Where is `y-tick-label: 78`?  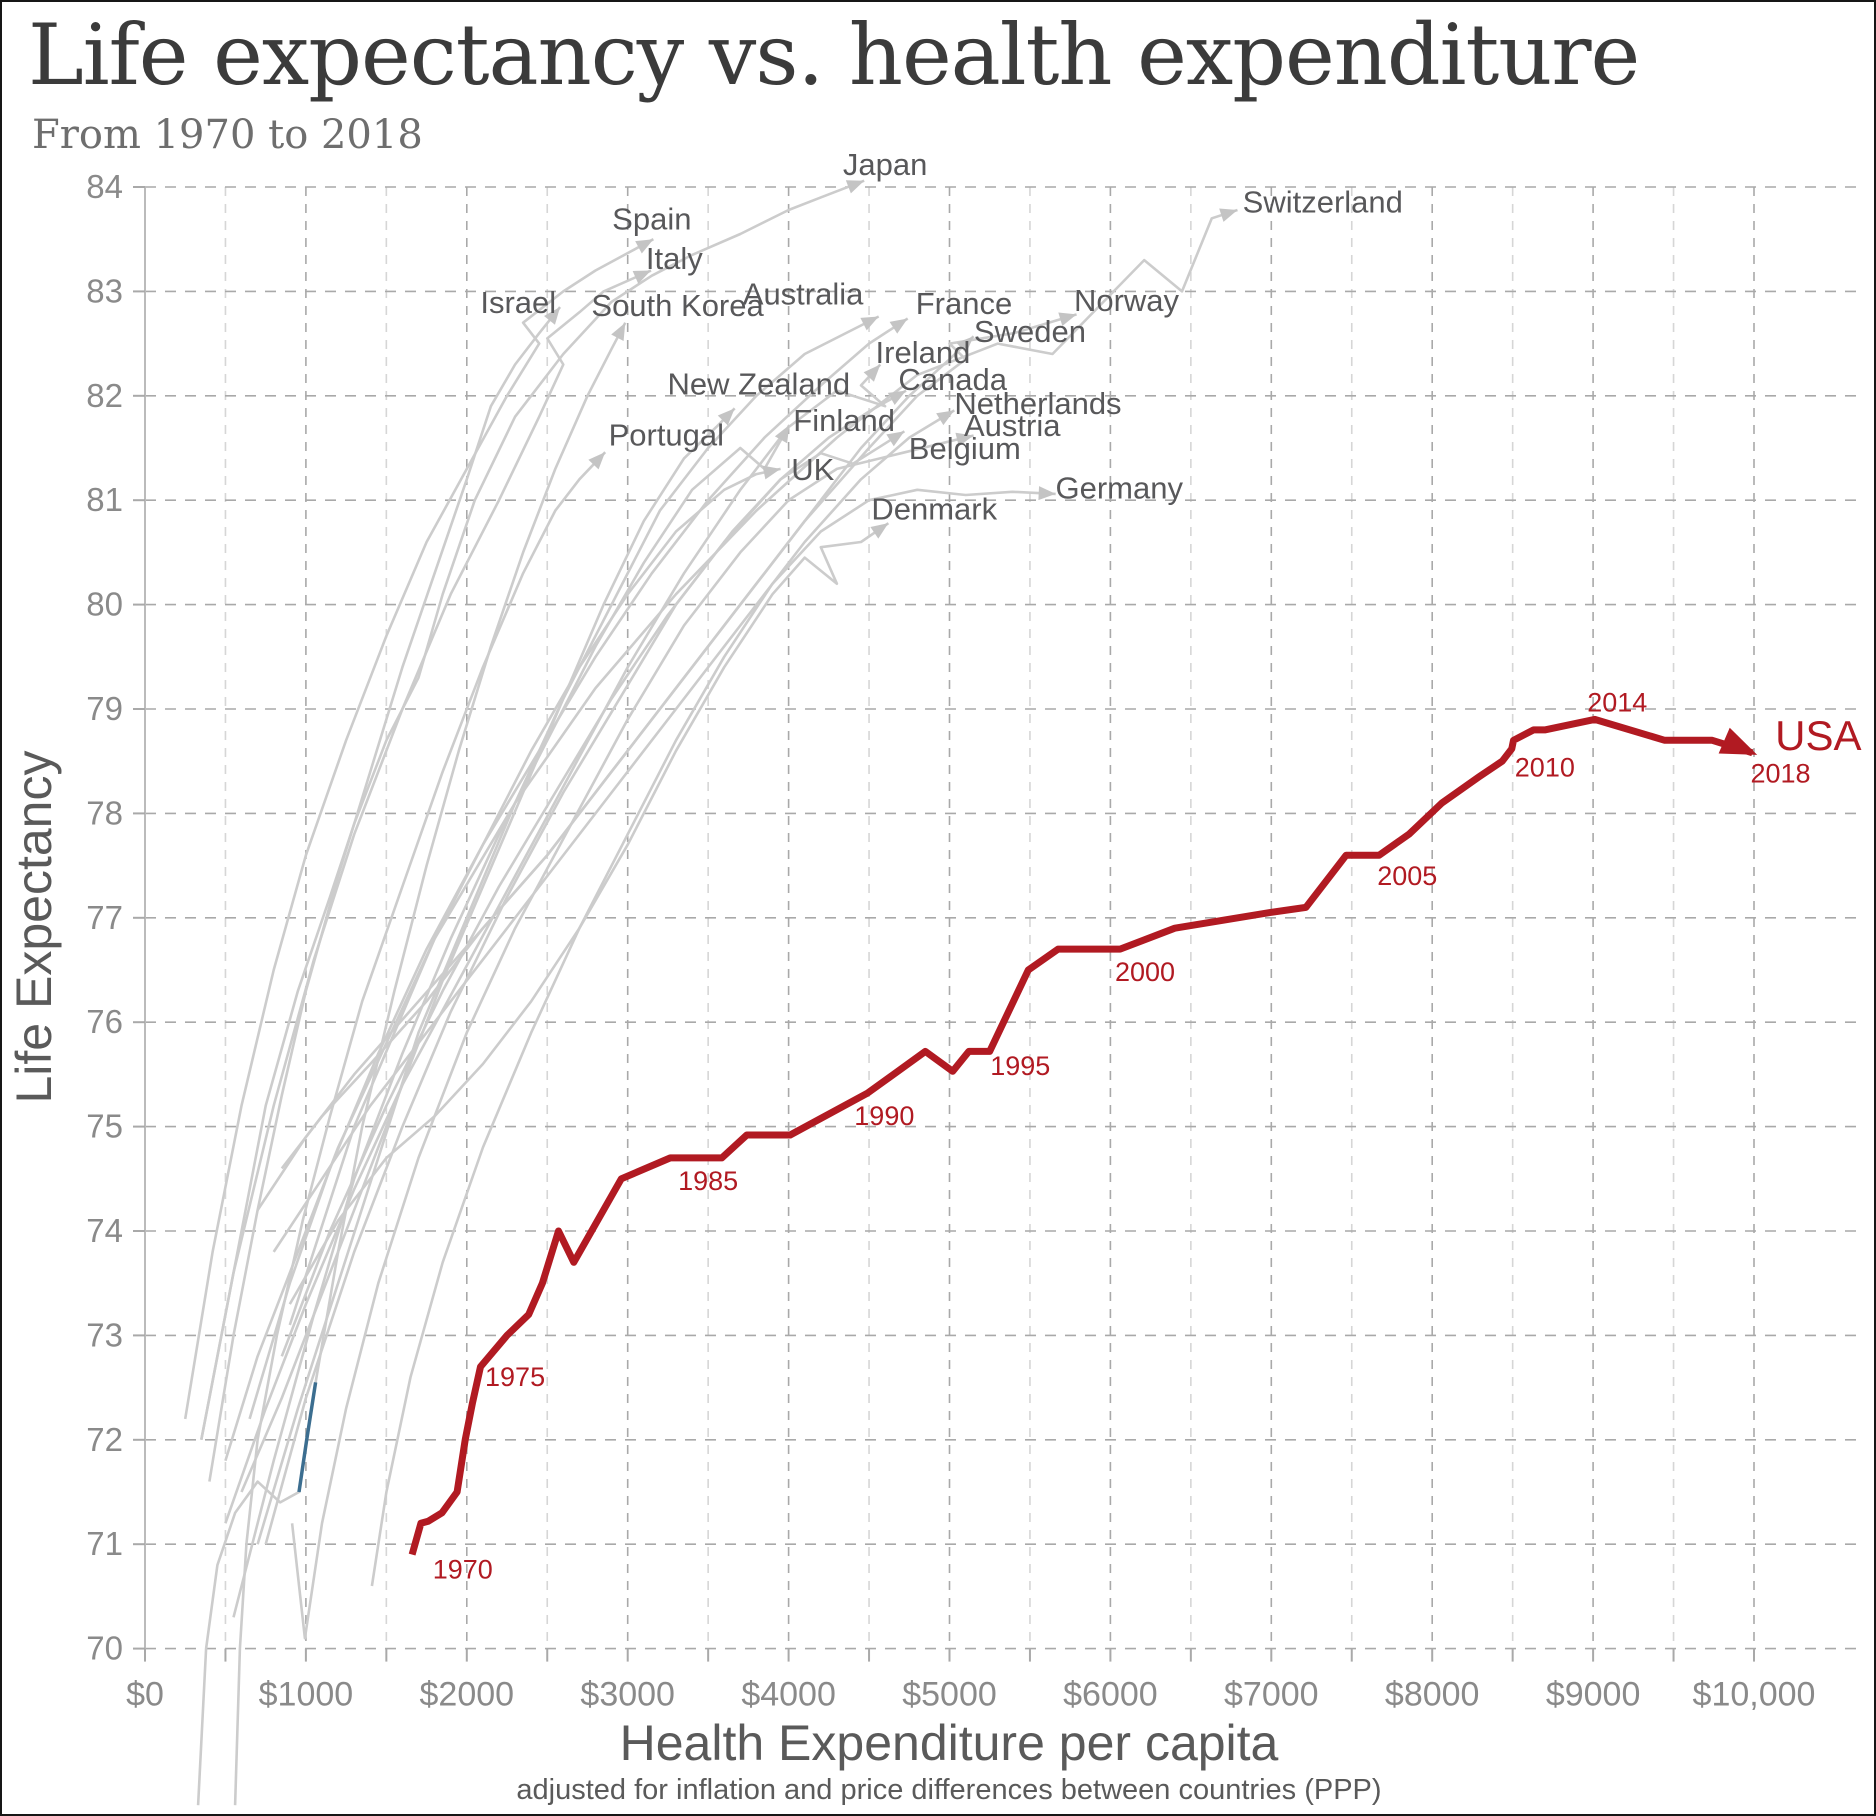
y-tick-label: 78 is located at coordinates (104, 812).